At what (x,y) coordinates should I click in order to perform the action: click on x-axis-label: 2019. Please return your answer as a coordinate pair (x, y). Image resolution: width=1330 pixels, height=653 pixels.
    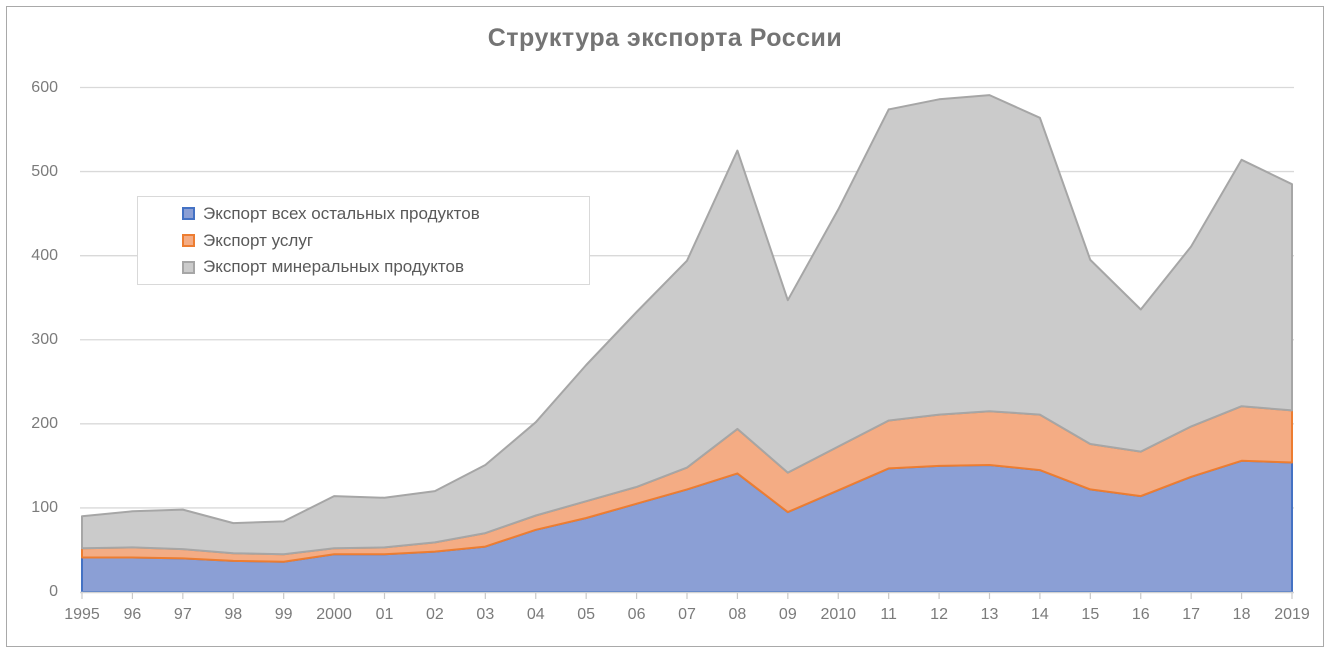
    Looking at the image, I should click on (1292, 614).